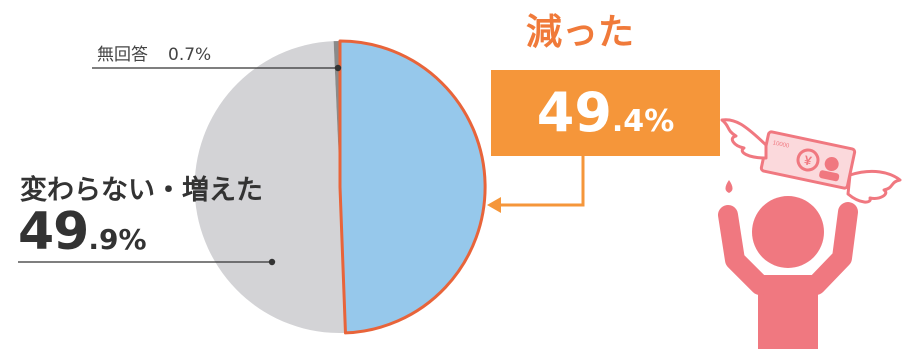  Describe the element at coordinates (154, 55) in the screenshot. I see `no-answer-label: 無回答 0.7%` at that location.